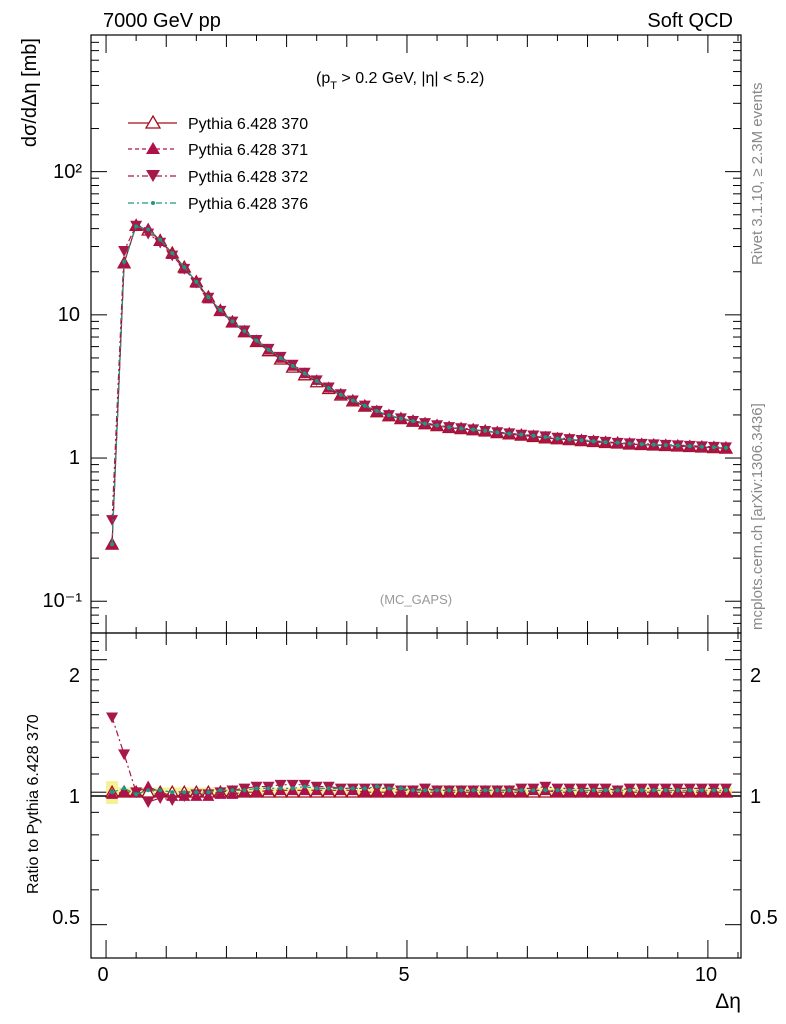 This screenshot has width=786, height=1024. Describe the element at coordinates (66, 797) in the screenshot. I see `ratio-y-tick-labels: 0.5 1 2` at that location.